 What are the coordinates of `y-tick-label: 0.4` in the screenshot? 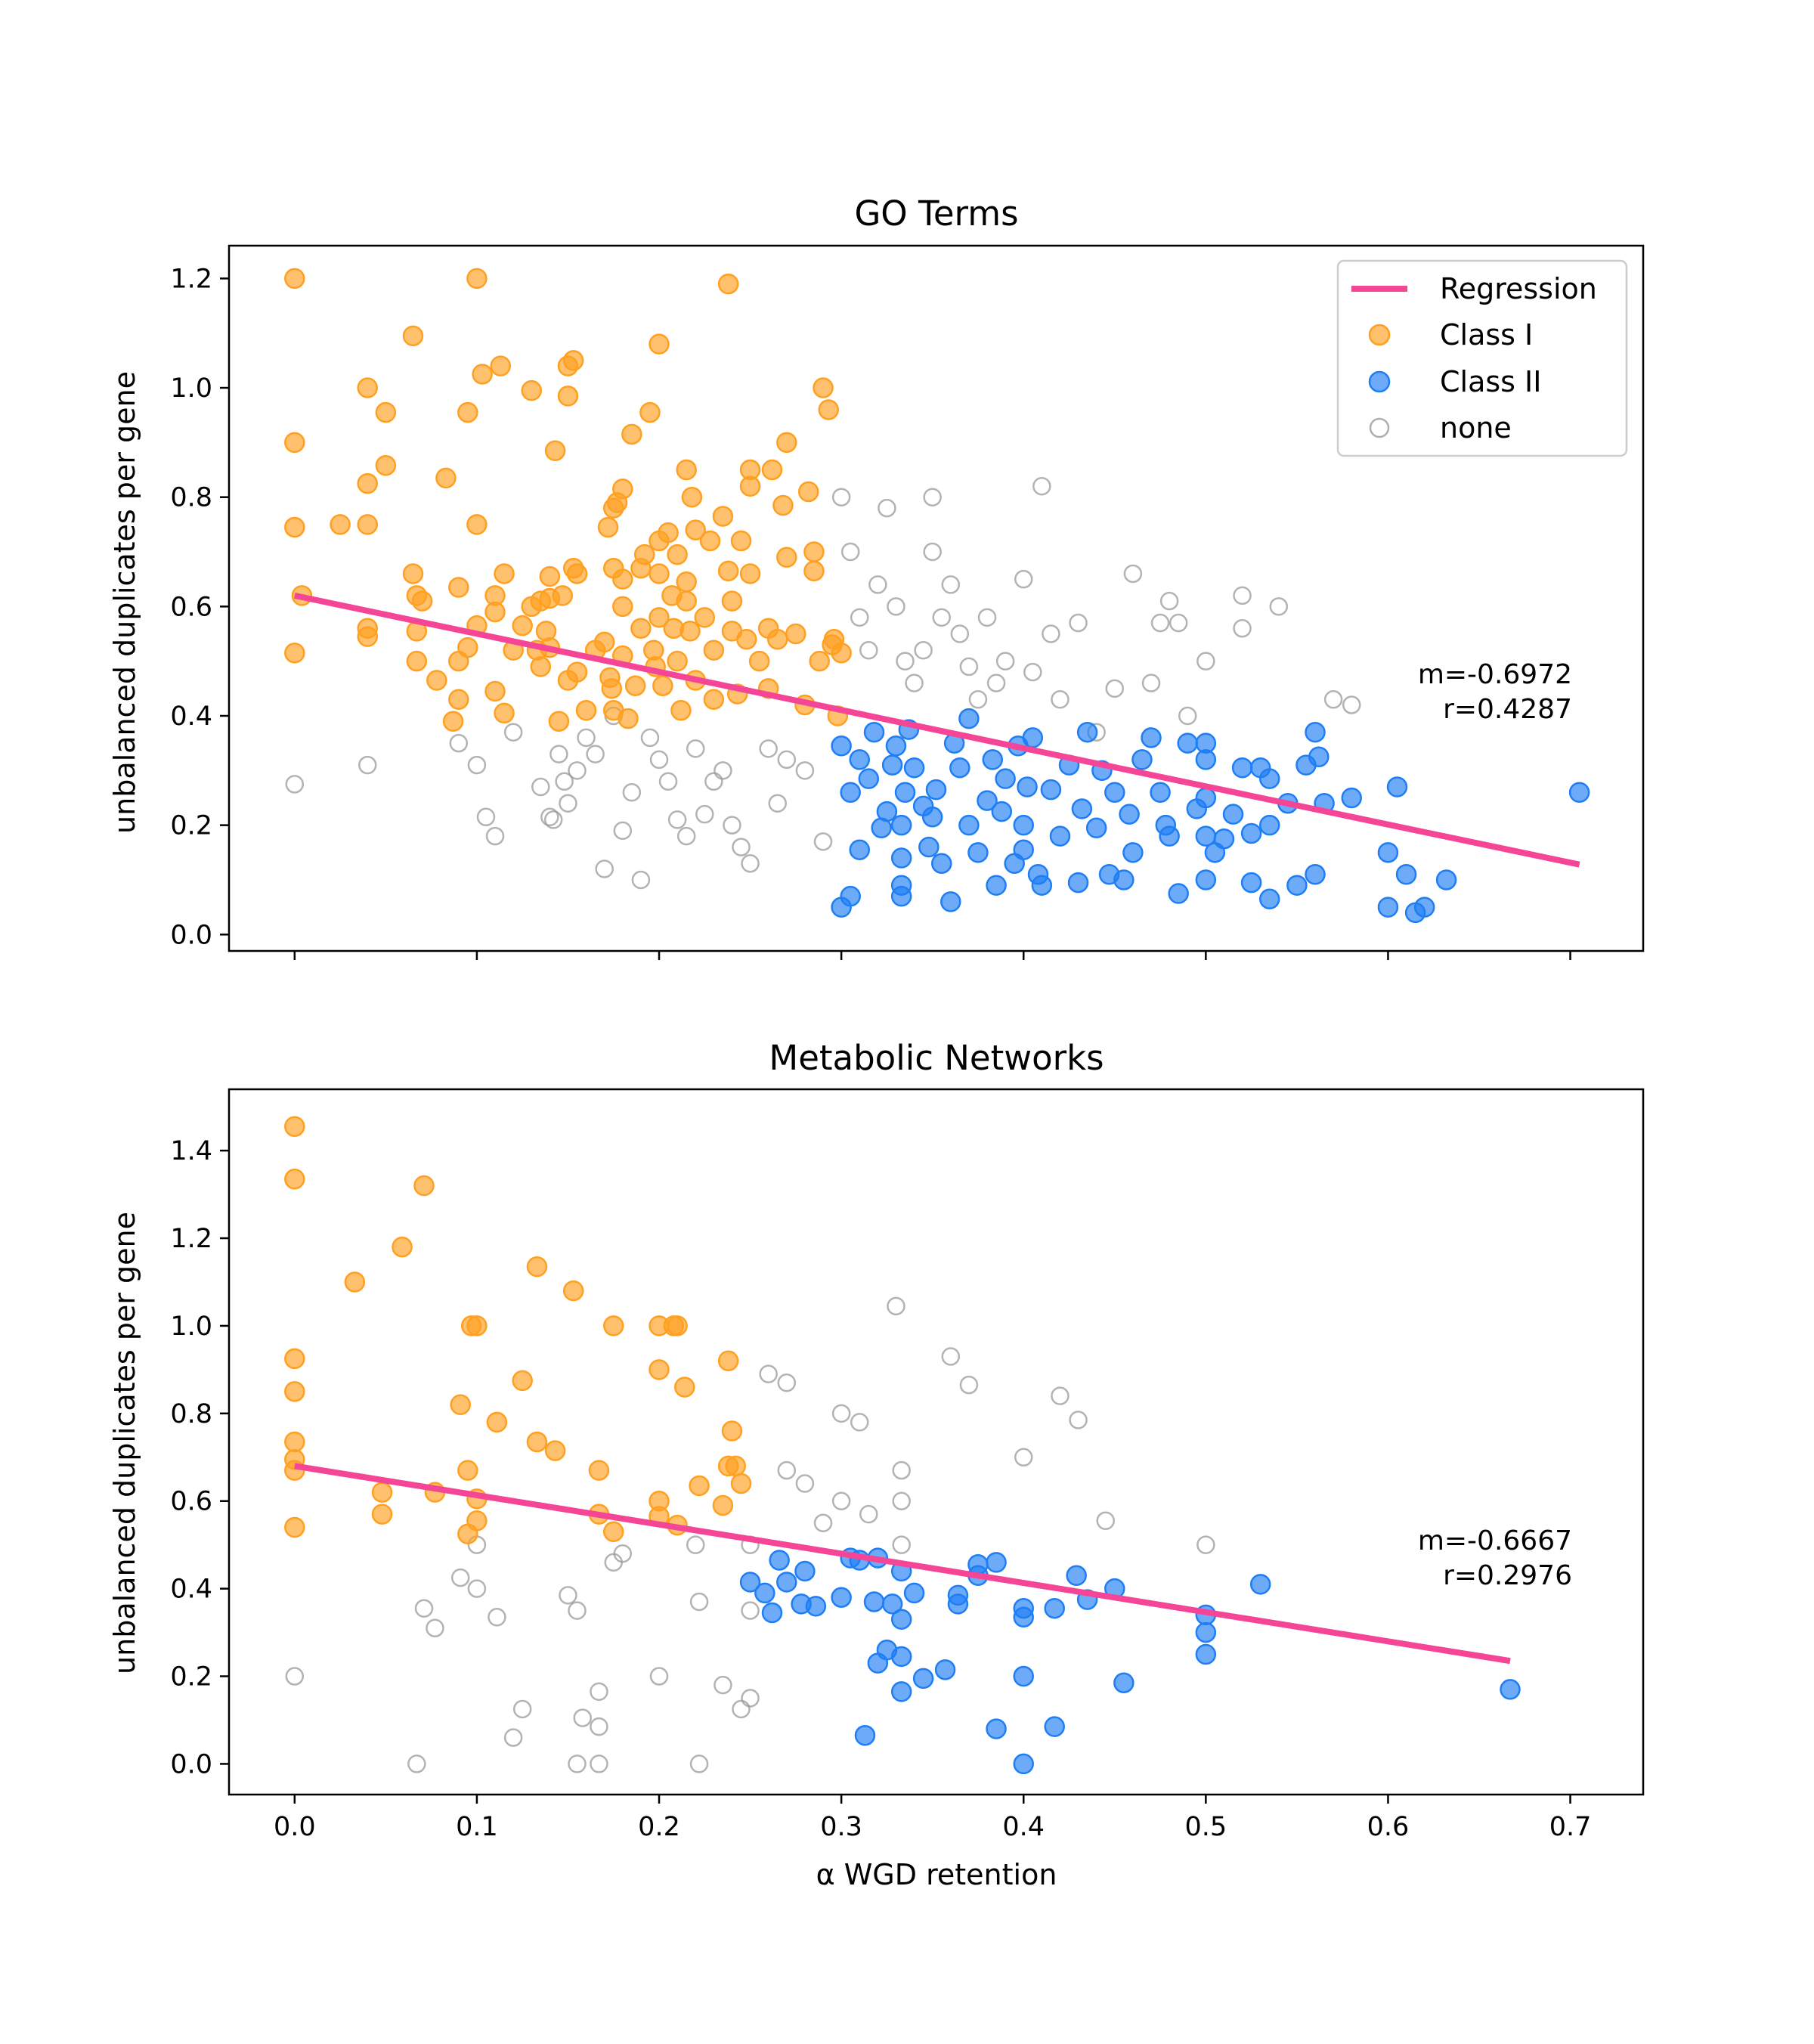 It's located at (191, 1590).